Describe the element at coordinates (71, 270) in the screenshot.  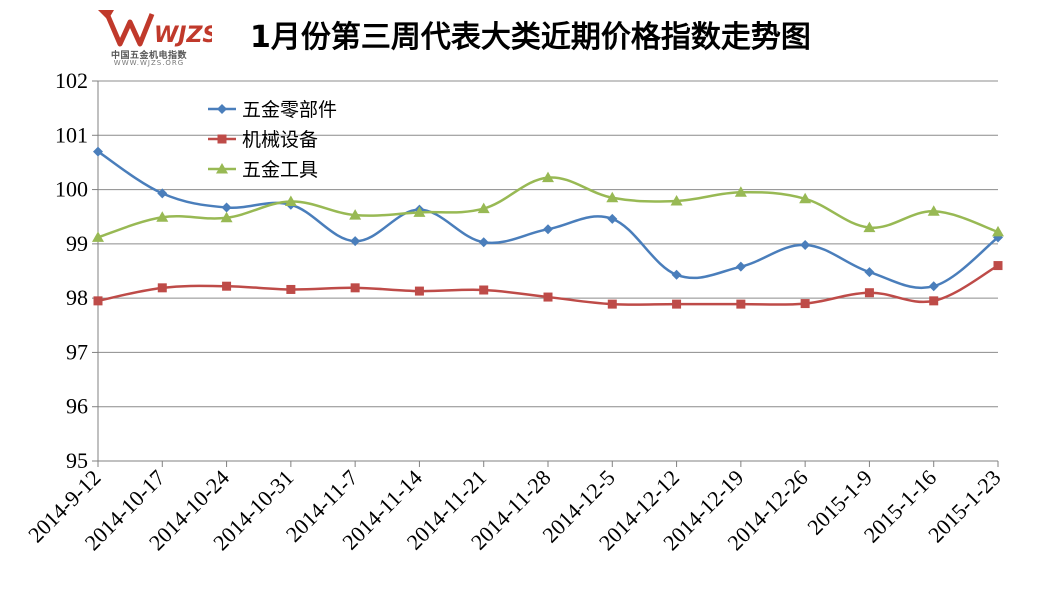
I see `y-axis-tick-labels: 95 96 97 98 99 100 101 102` at that location.